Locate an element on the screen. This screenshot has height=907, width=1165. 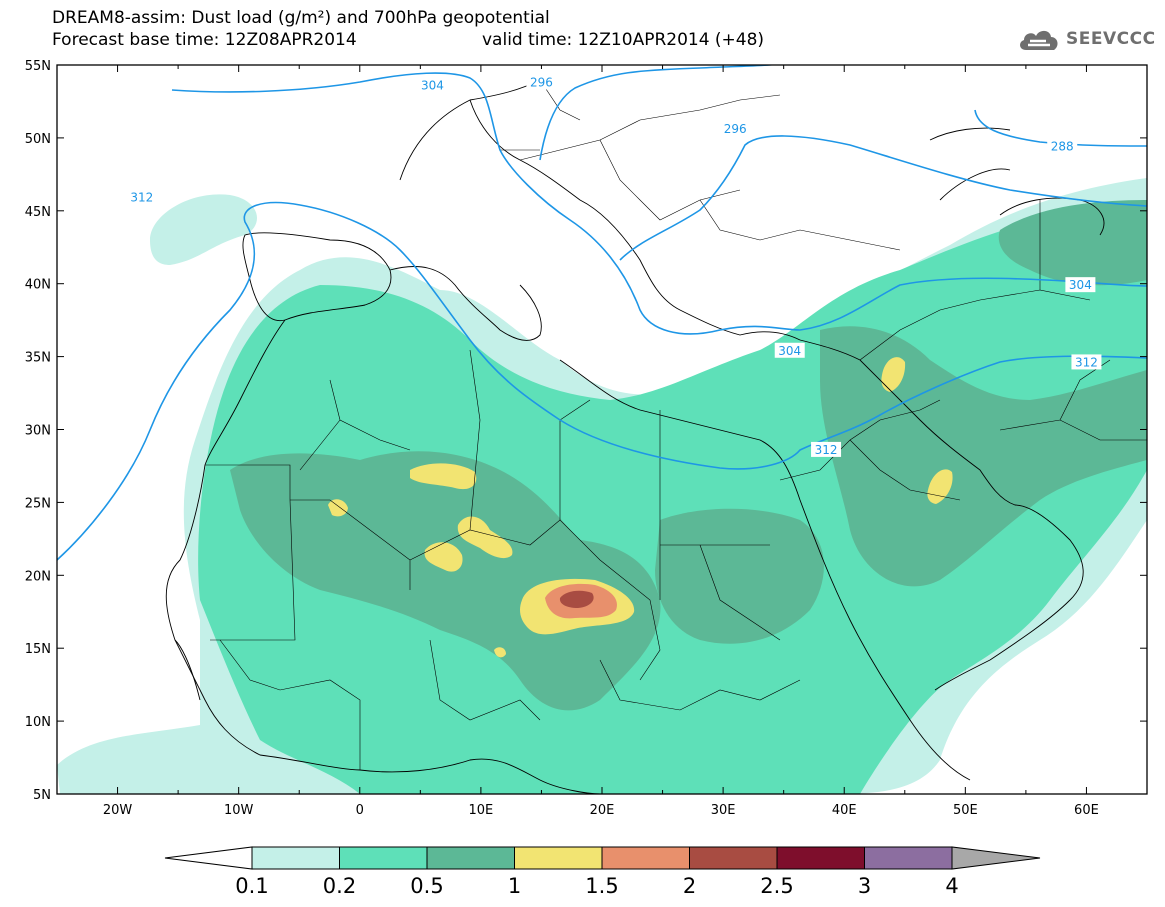
lon-label: 0 is located at coordinates (360, 810).